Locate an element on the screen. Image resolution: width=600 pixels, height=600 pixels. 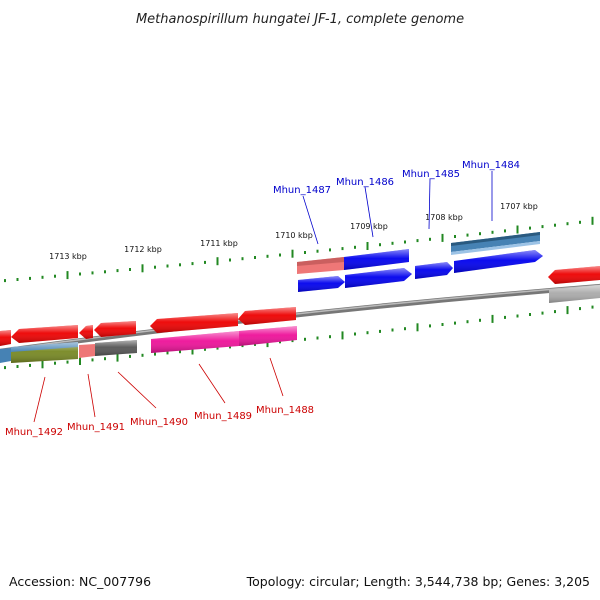
gene-left-edge-red is located at coordinates (5, 338).